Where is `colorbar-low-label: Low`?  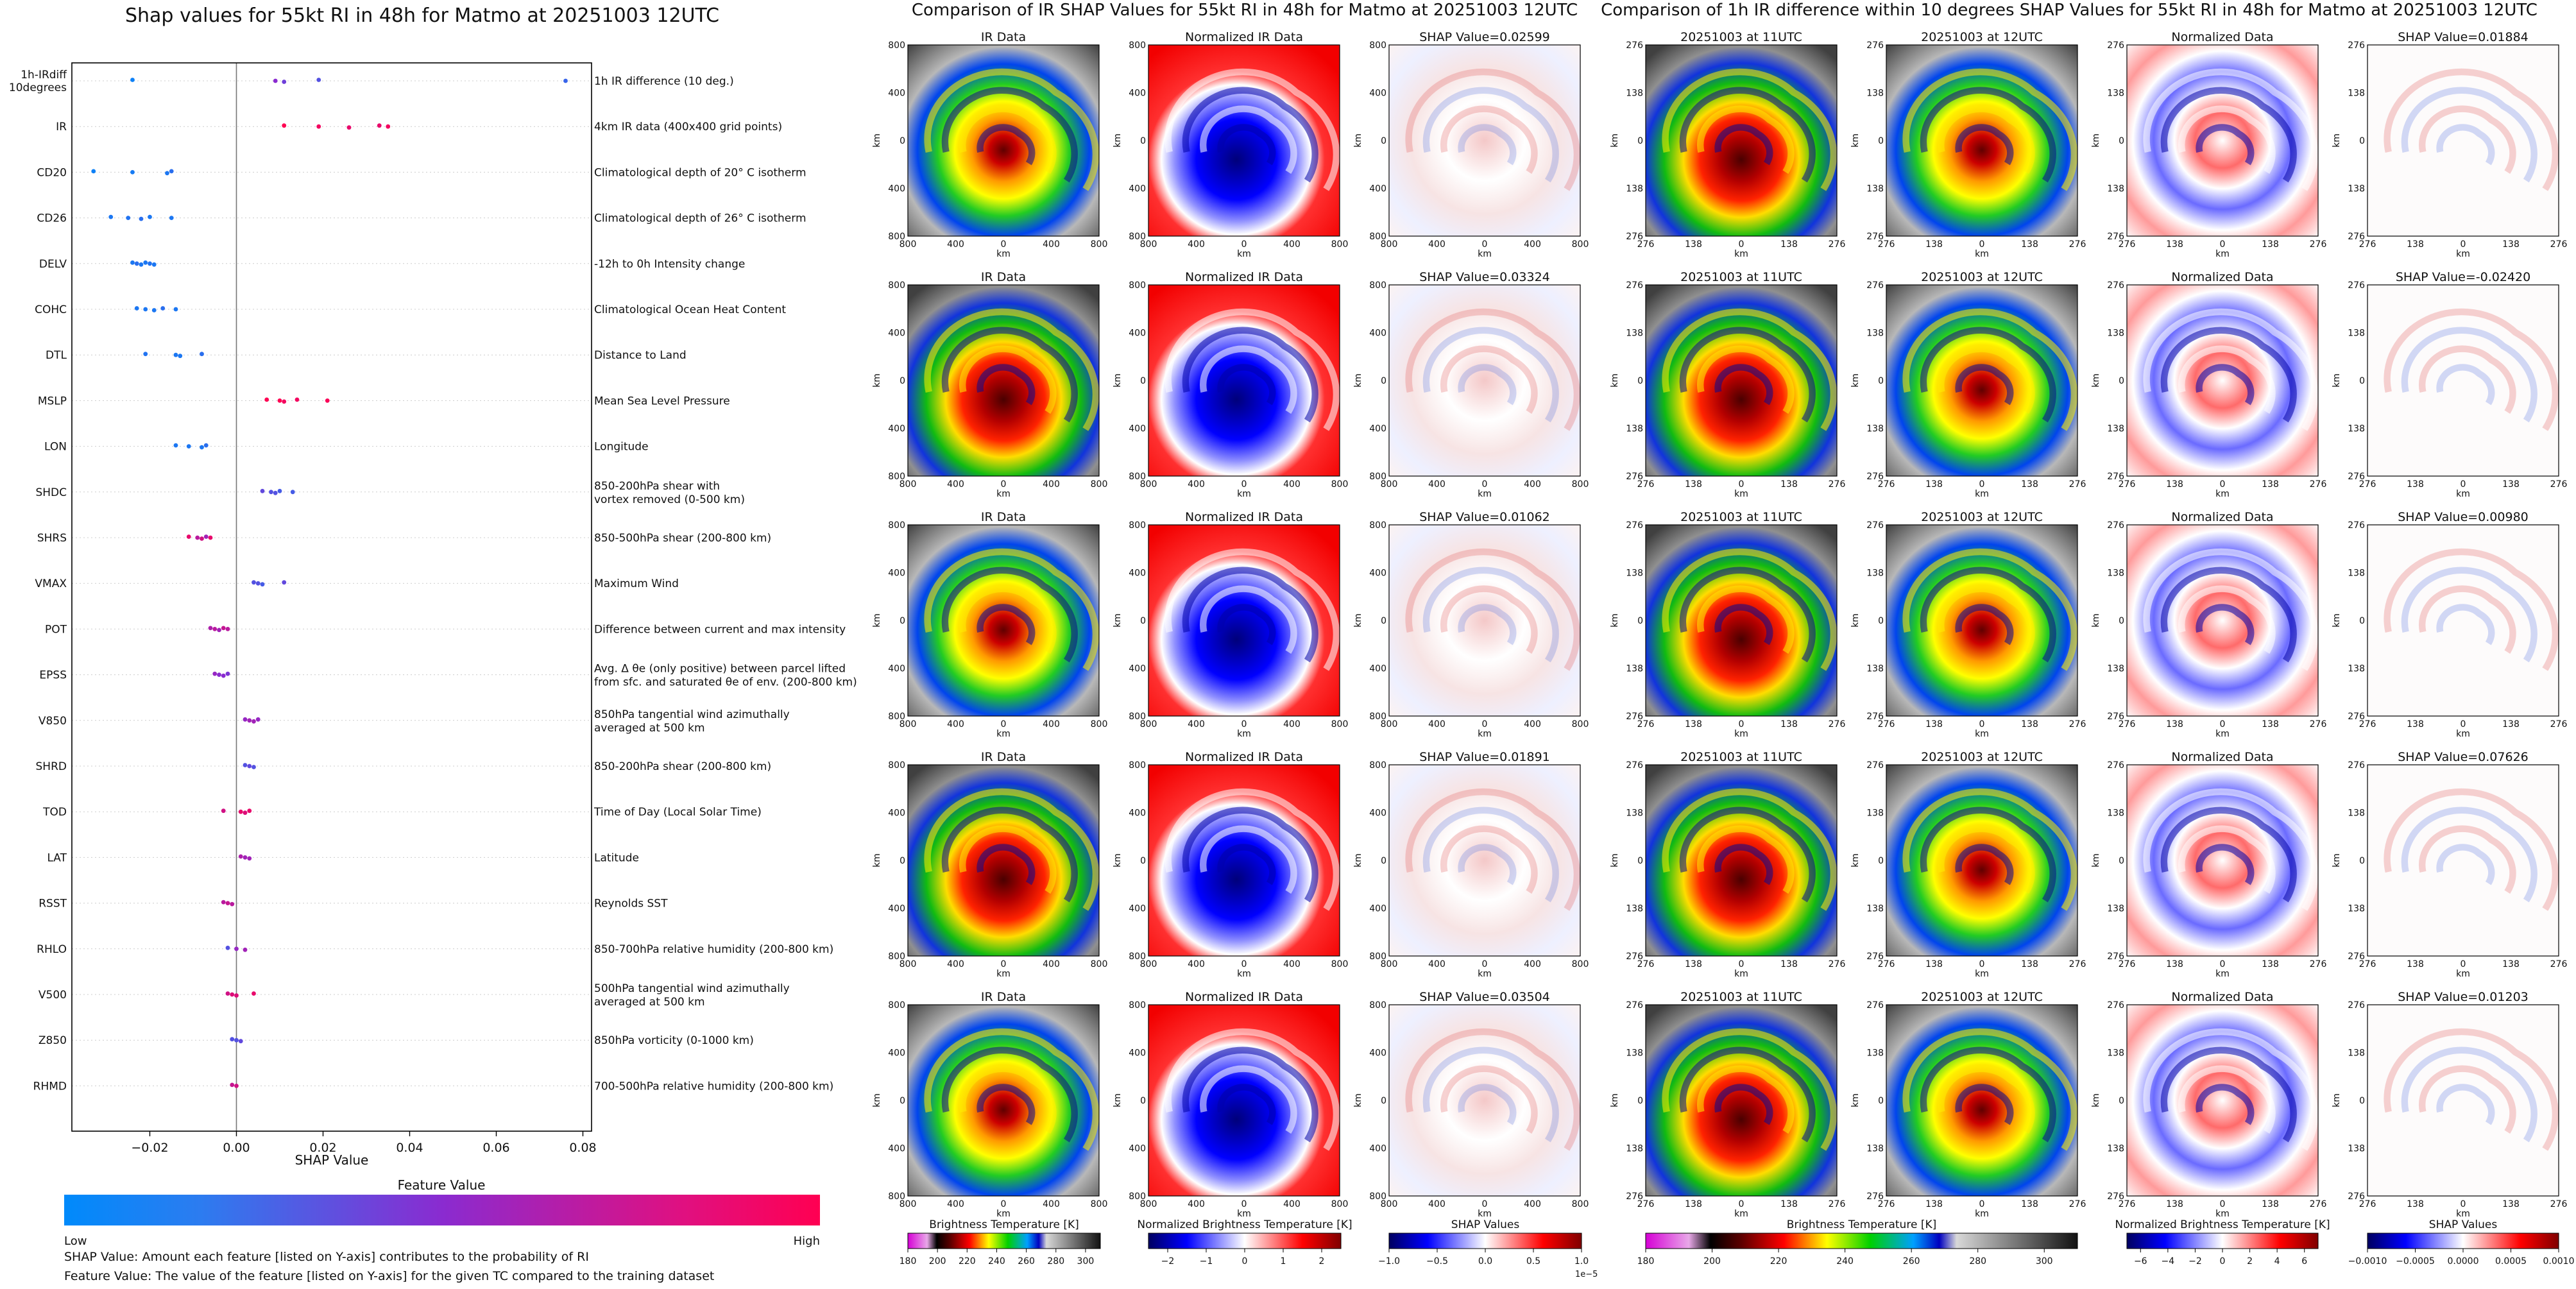 colorbar-low-label: Low is located at coordinates (75, 1241).